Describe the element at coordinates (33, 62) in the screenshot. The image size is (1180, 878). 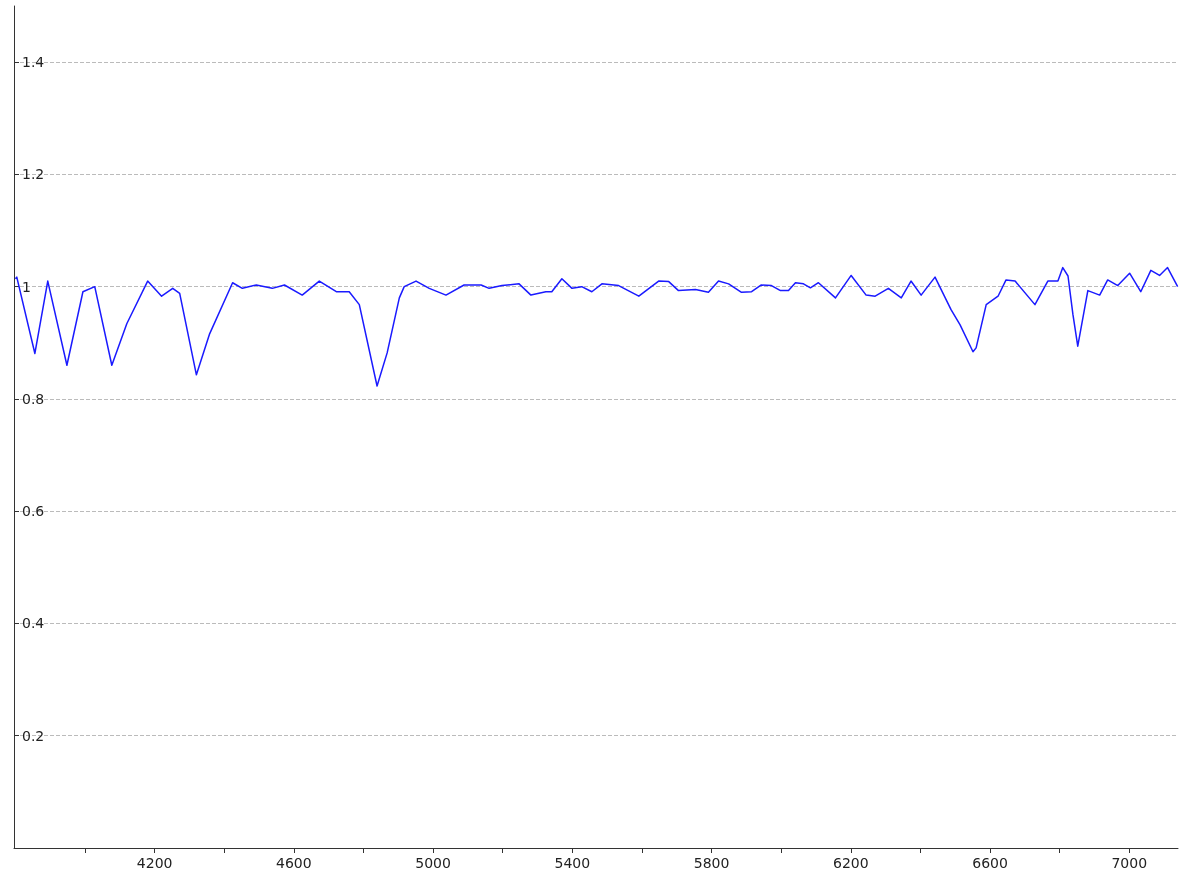
I see `y-tick-label: 1.4` at that location.